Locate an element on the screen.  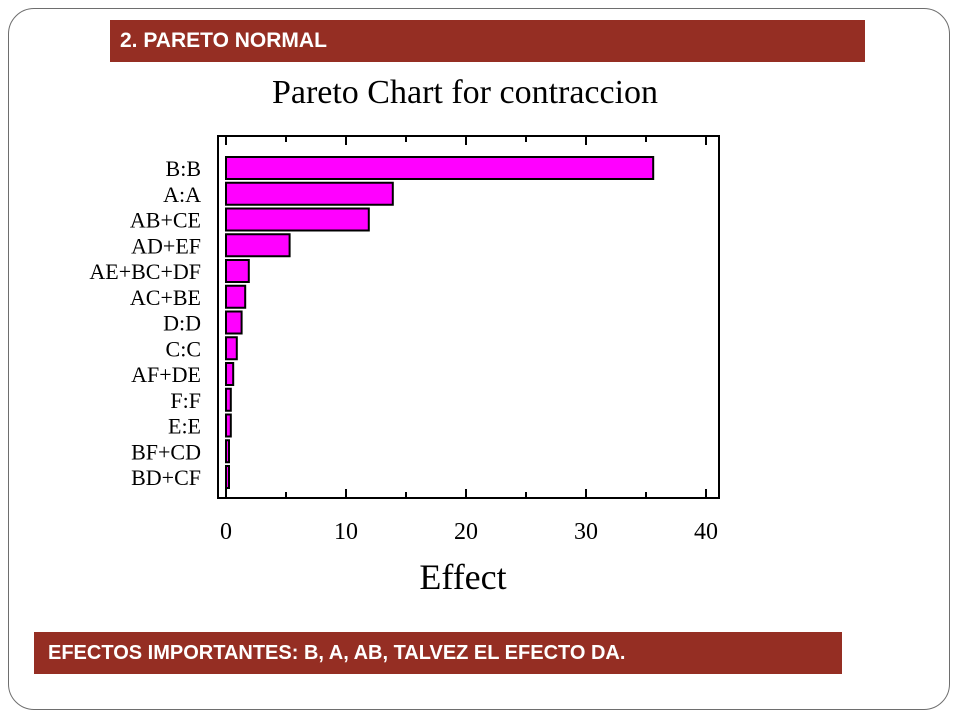
bar-ad-ef is located at coordinates (258, 245).